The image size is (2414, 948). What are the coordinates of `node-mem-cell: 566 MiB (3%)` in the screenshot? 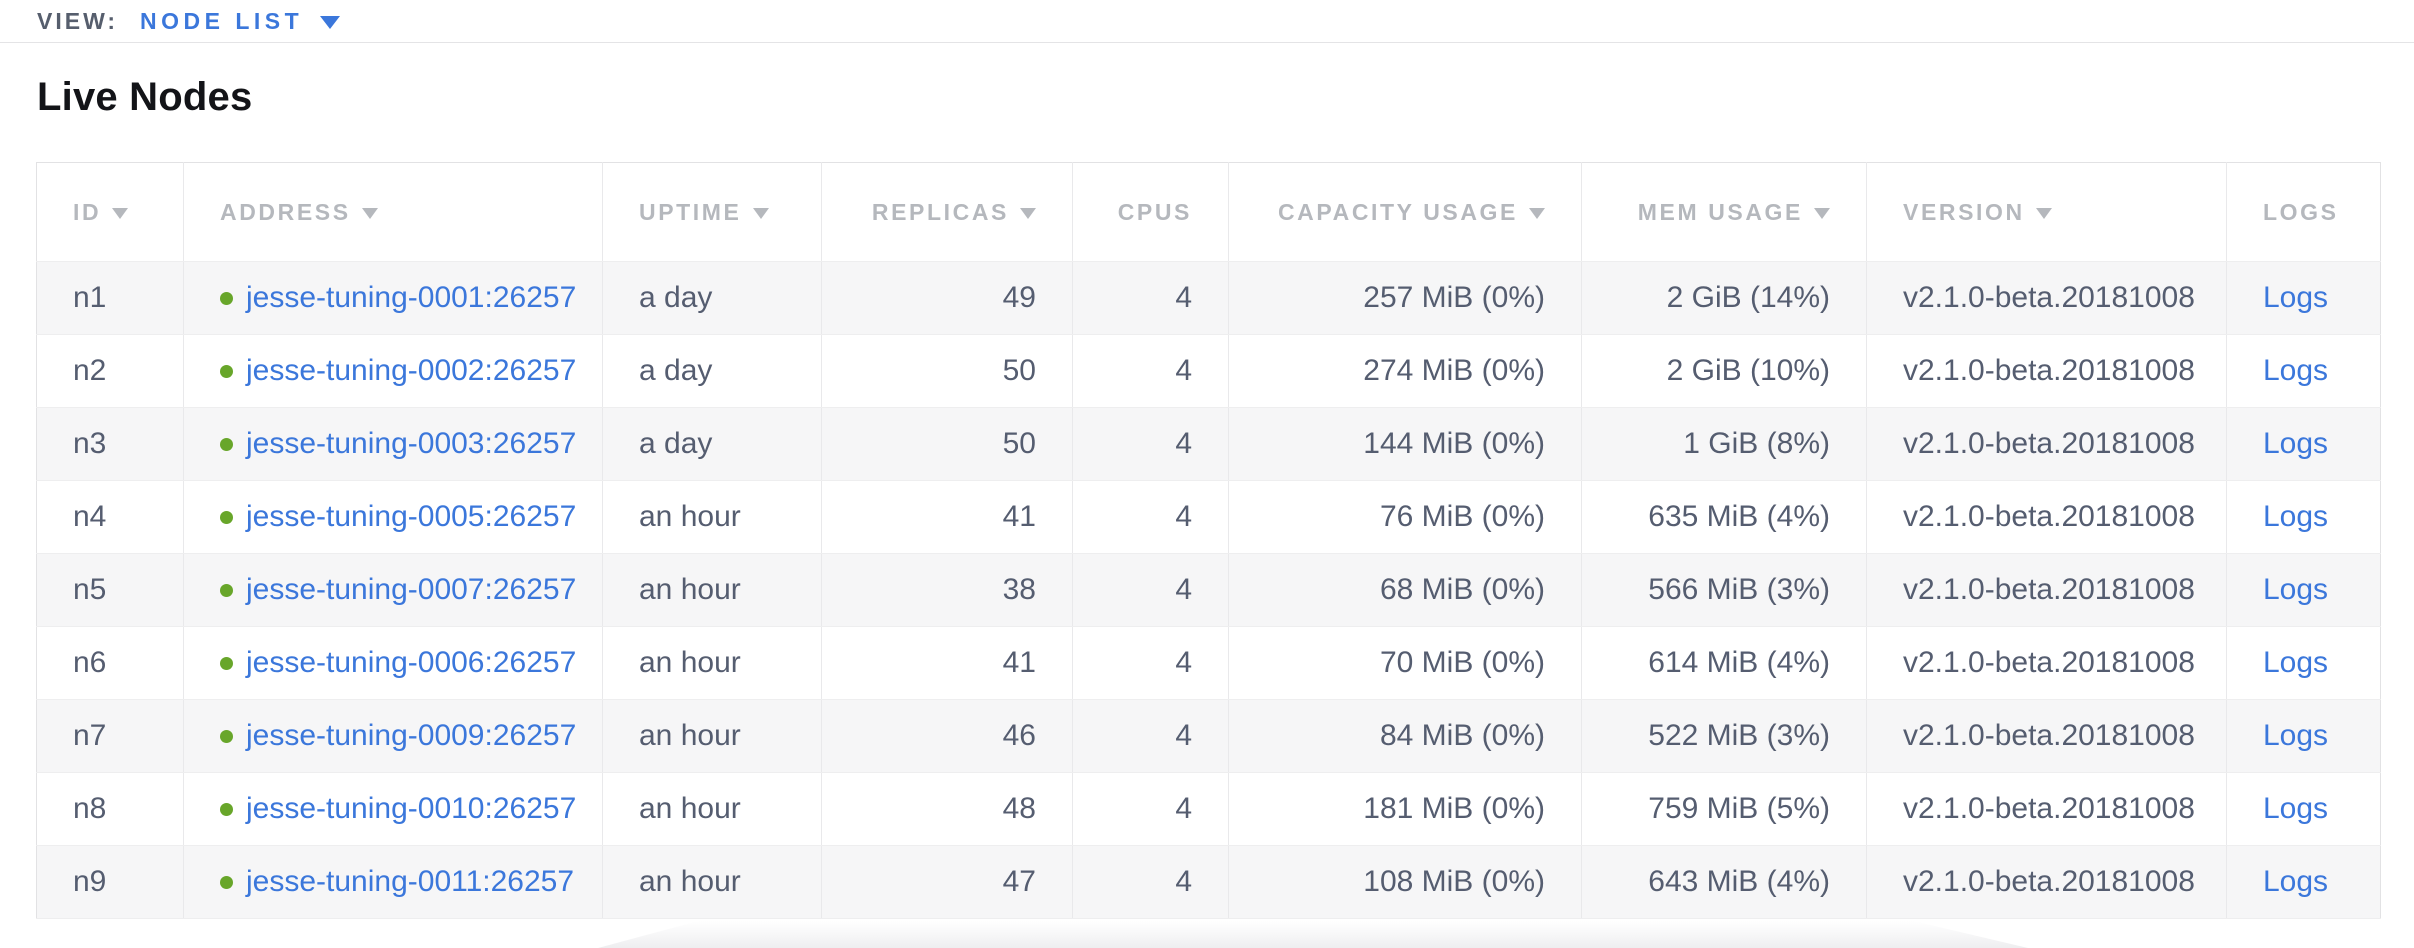 It's located at (1724, 590).